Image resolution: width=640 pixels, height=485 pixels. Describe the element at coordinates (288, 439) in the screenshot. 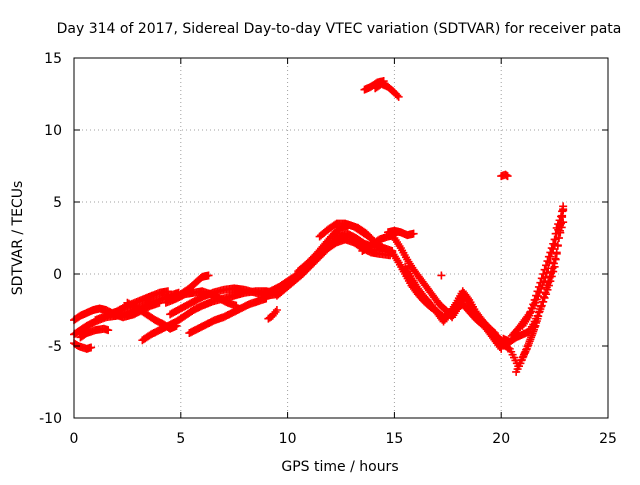

I see `x-tick-label: 10` at that location.